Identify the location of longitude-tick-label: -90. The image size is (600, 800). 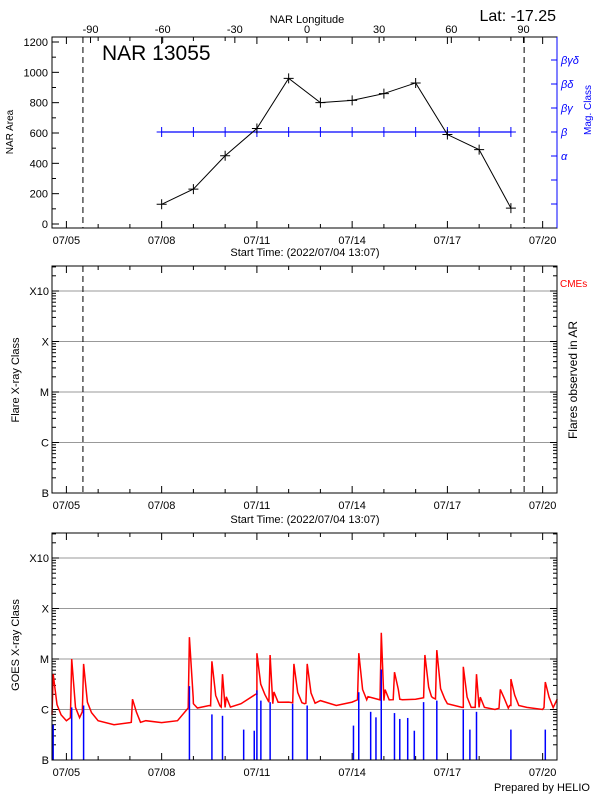
(91, 30).